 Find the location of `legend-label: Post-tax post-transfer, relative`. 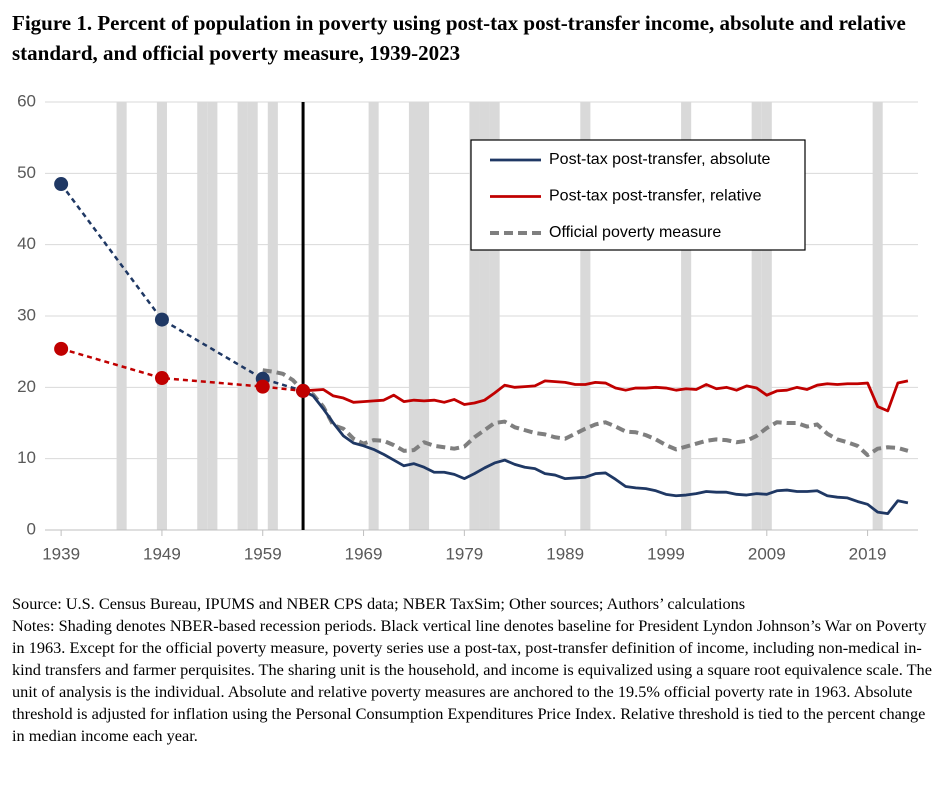

legend-label: Post-tax post-transfer, relative is located at coordinates (655, 196).